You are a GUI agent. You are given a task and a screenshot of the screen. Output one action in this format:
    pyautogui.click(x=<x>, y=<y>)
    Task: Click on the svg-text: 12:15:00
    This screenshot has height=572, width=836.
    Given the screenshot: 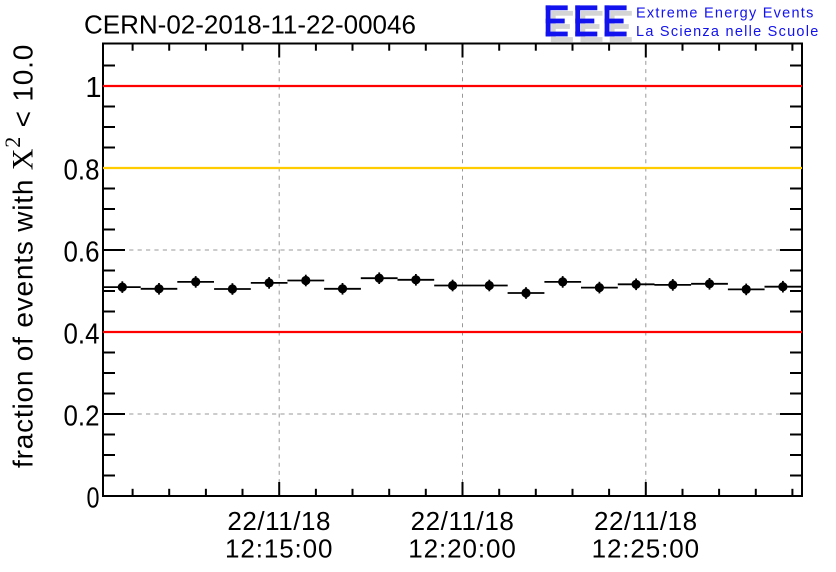 What is the action you would take?
    pyautogui.click(x=279, y=549)
    